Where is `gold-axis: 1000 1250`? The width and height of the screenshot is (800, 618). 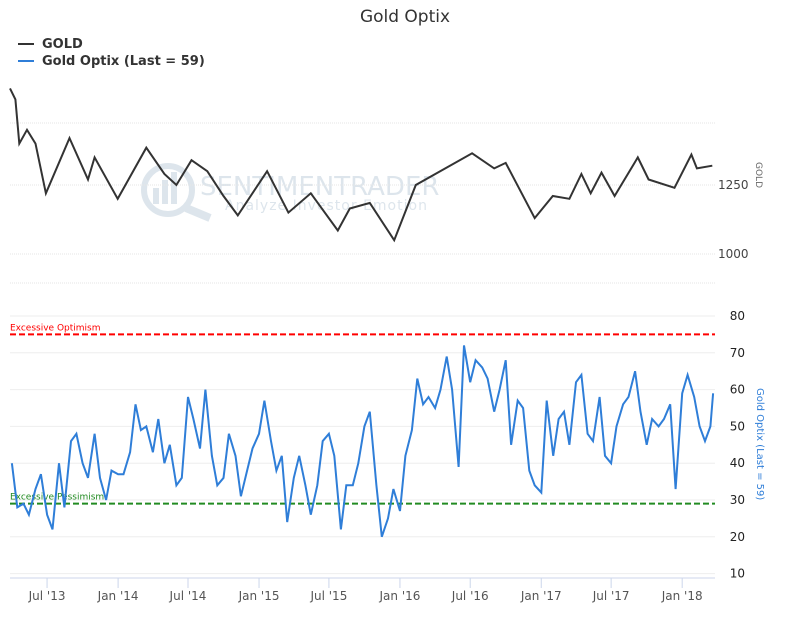 gold-axis: 1000 1250 is located at coordinates (733, 219).